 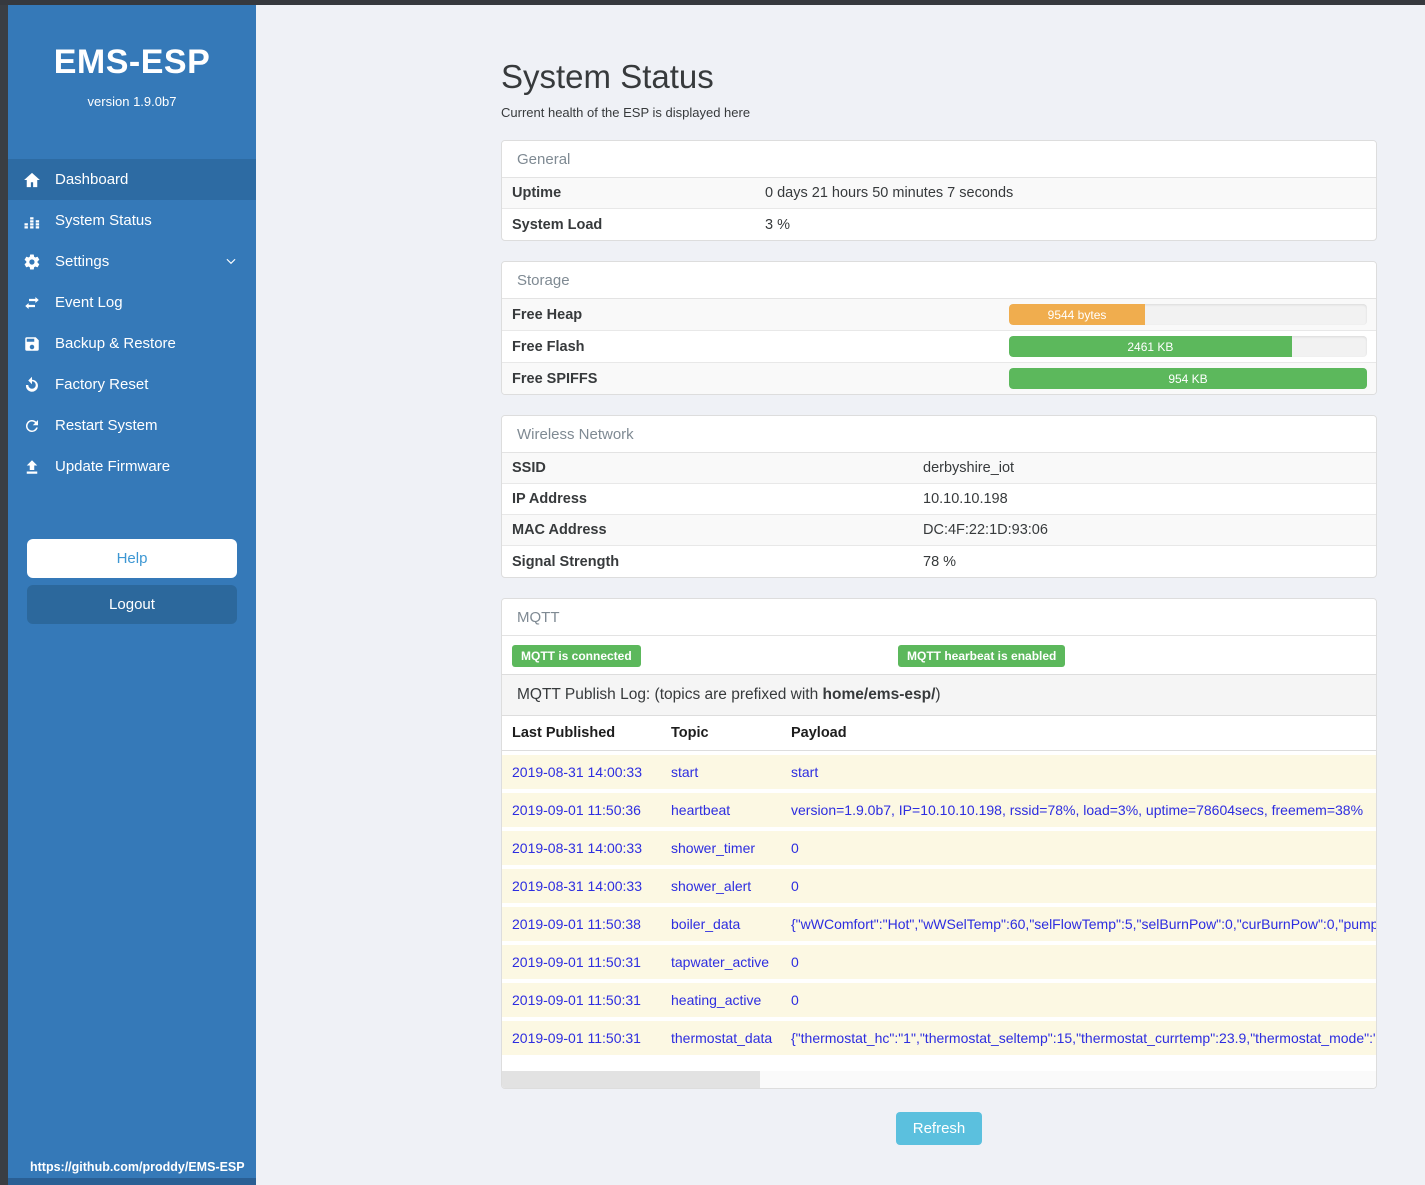 I want to click on row-value: 3 %, so click(x=777, y=224).